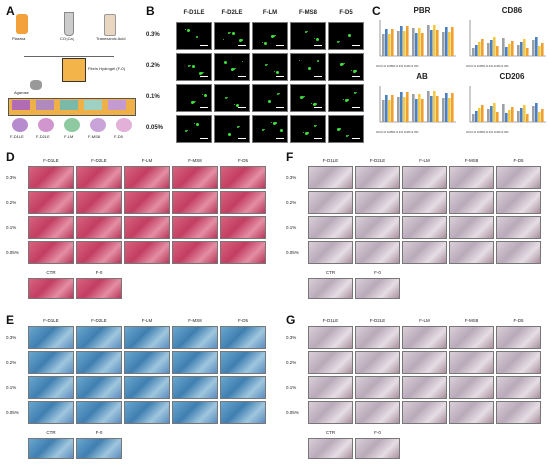 The width and height of the screenshot is (550, 467). What do you see at coordinates (243, 160) in the screenshot?
I see `col-header: F-D5` at bounding box center [243, 160].